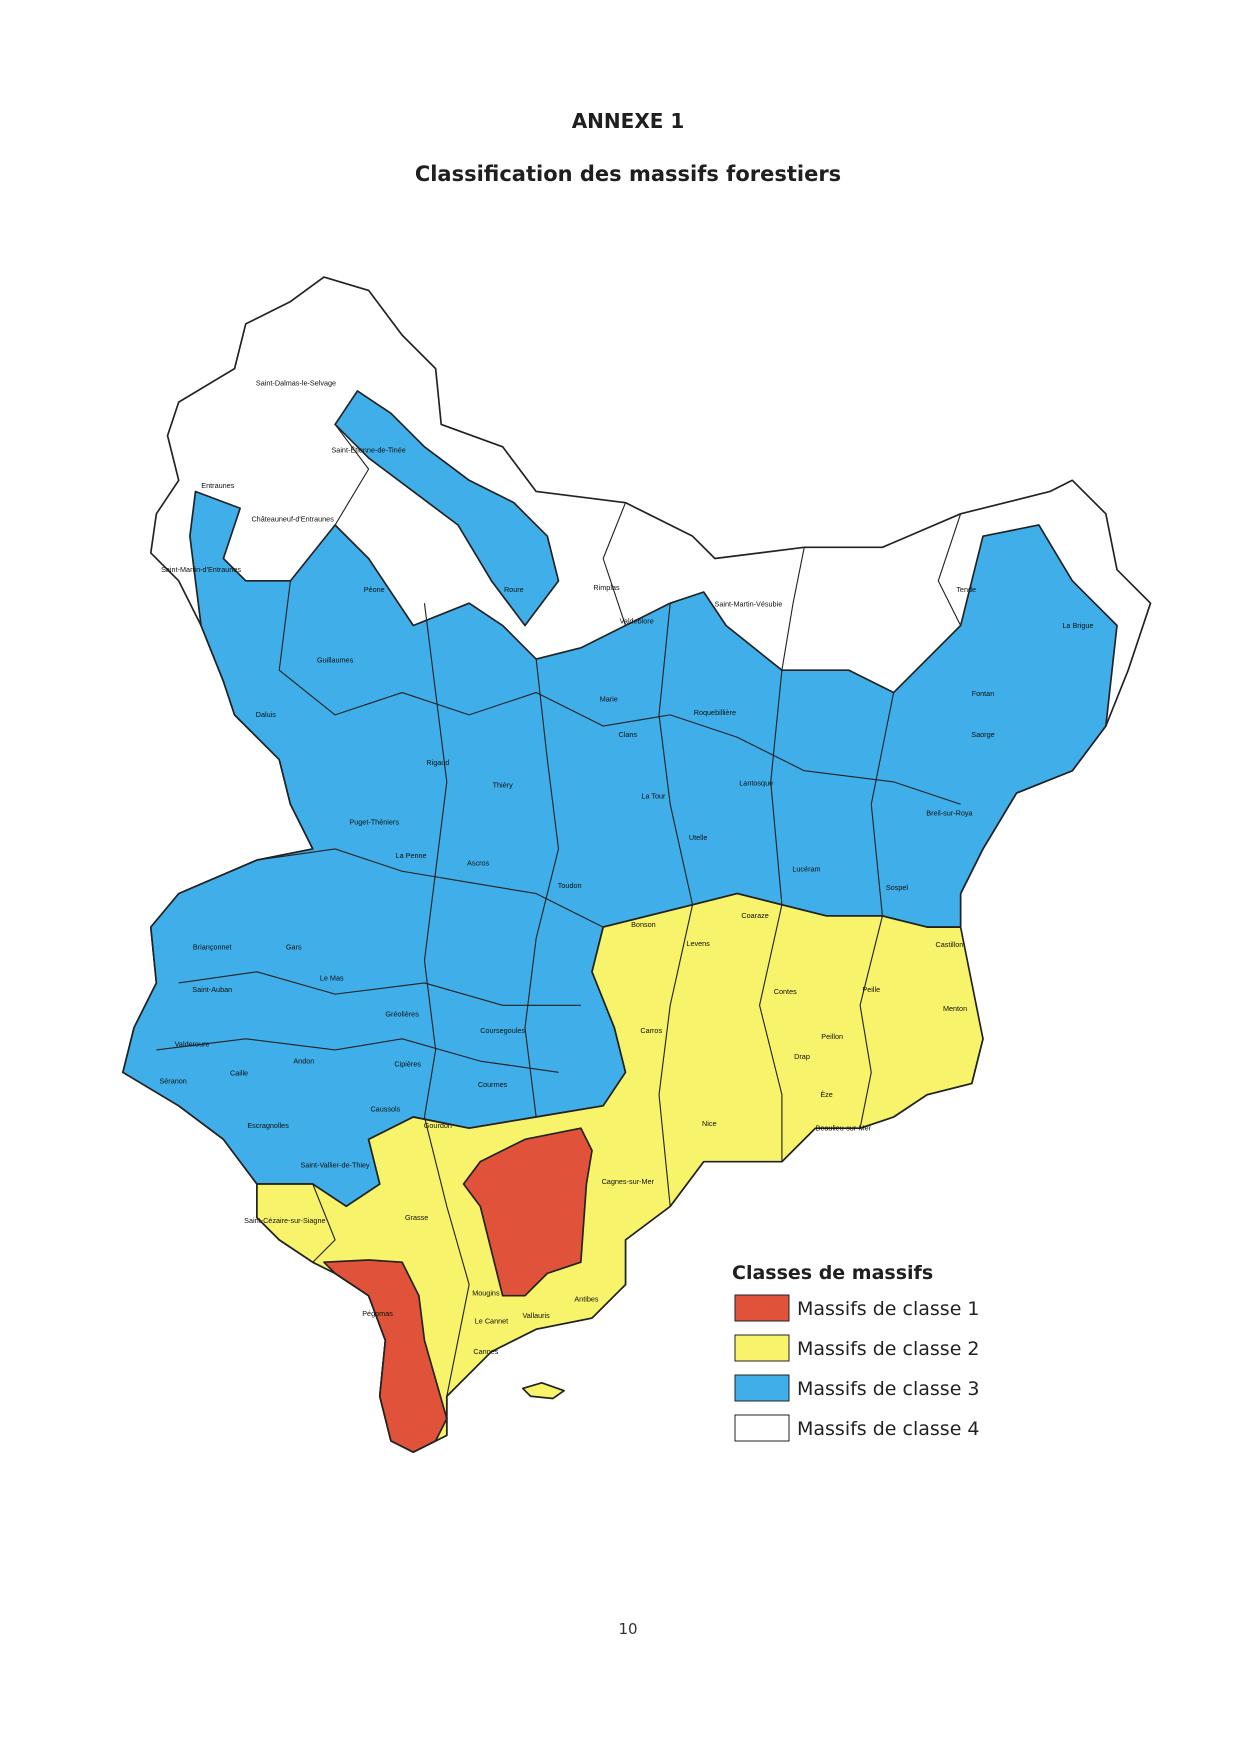 The width and height of the screenshot is (1240, 1753). What do you see at coordinates (844, 1127) in the screenshot?
I see `place-label: Beaulieu-sur-Mer` at bounding box center [844, 1127].